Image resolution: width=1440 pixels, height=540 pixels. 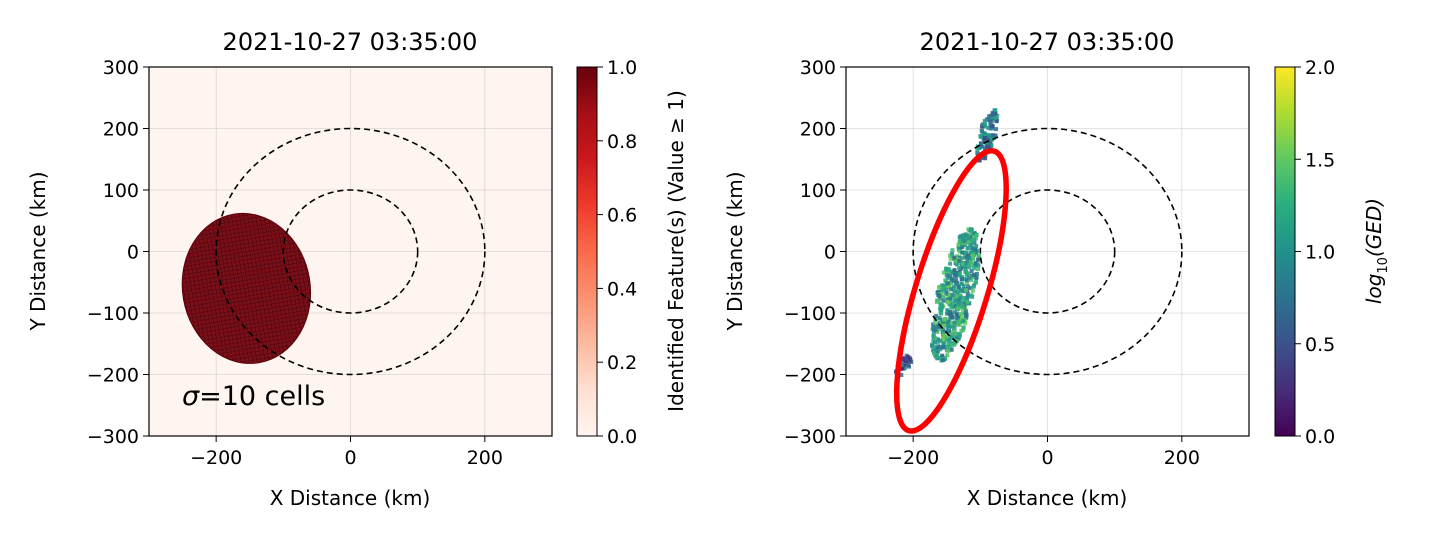 What do you see at coordinates (1047, 251) in the screenshot?
I see `right-range-rings` at bounding box center [1047, 251].